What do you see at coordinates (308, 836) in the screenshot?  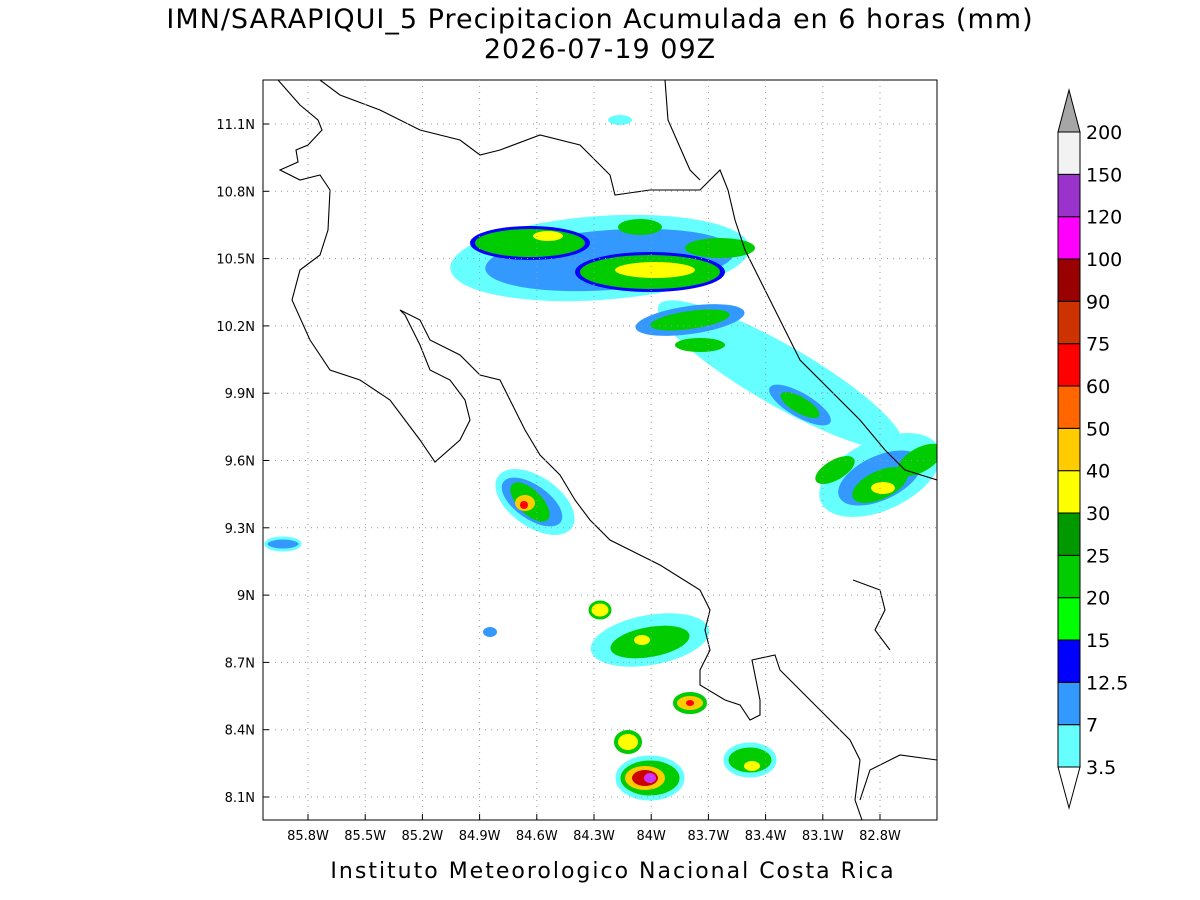 I see `lon-label: 85.8W` at bounding box center [308, 836].